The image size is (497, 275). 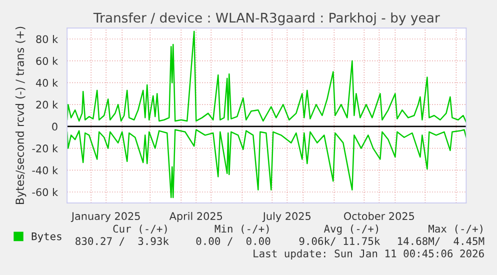 I want to click on text: Cur (-/+), so click(x=140, y=229).